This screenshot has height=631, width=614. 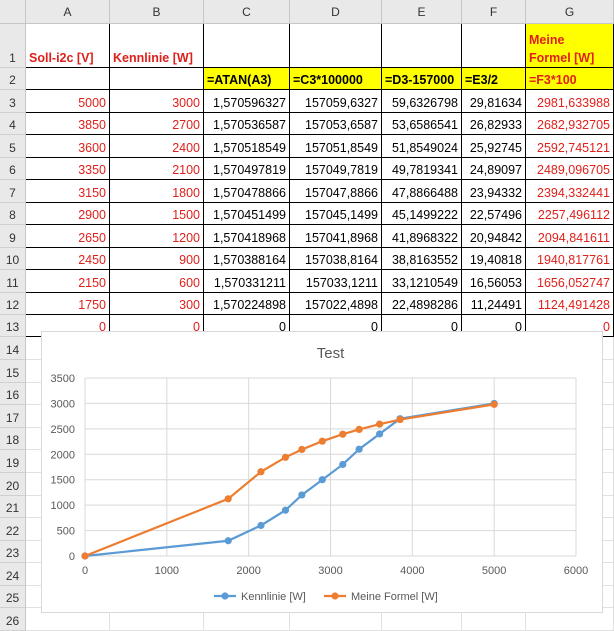 I want to click on row-header-24: 24, so click(x=13, y=574).